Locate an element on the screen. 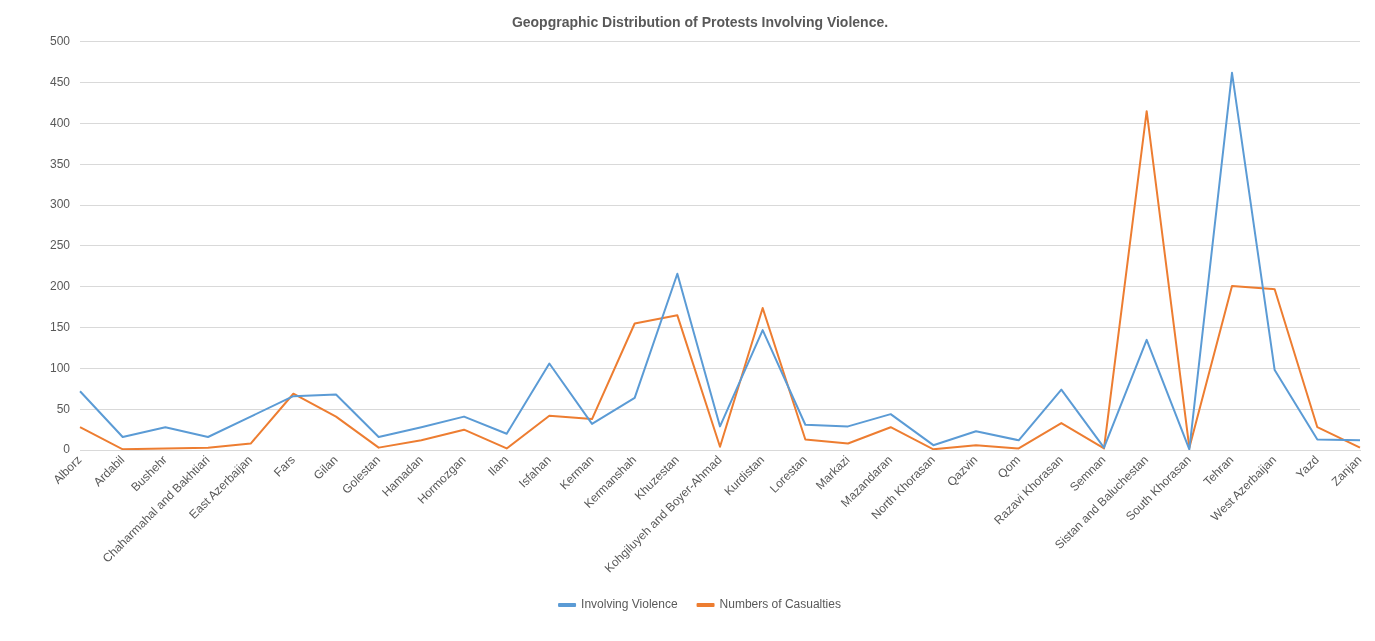 Image resolution: width=1375 pixels, height=641 pixels. y-tick-label: 200 is located at coordinates (60, 286).